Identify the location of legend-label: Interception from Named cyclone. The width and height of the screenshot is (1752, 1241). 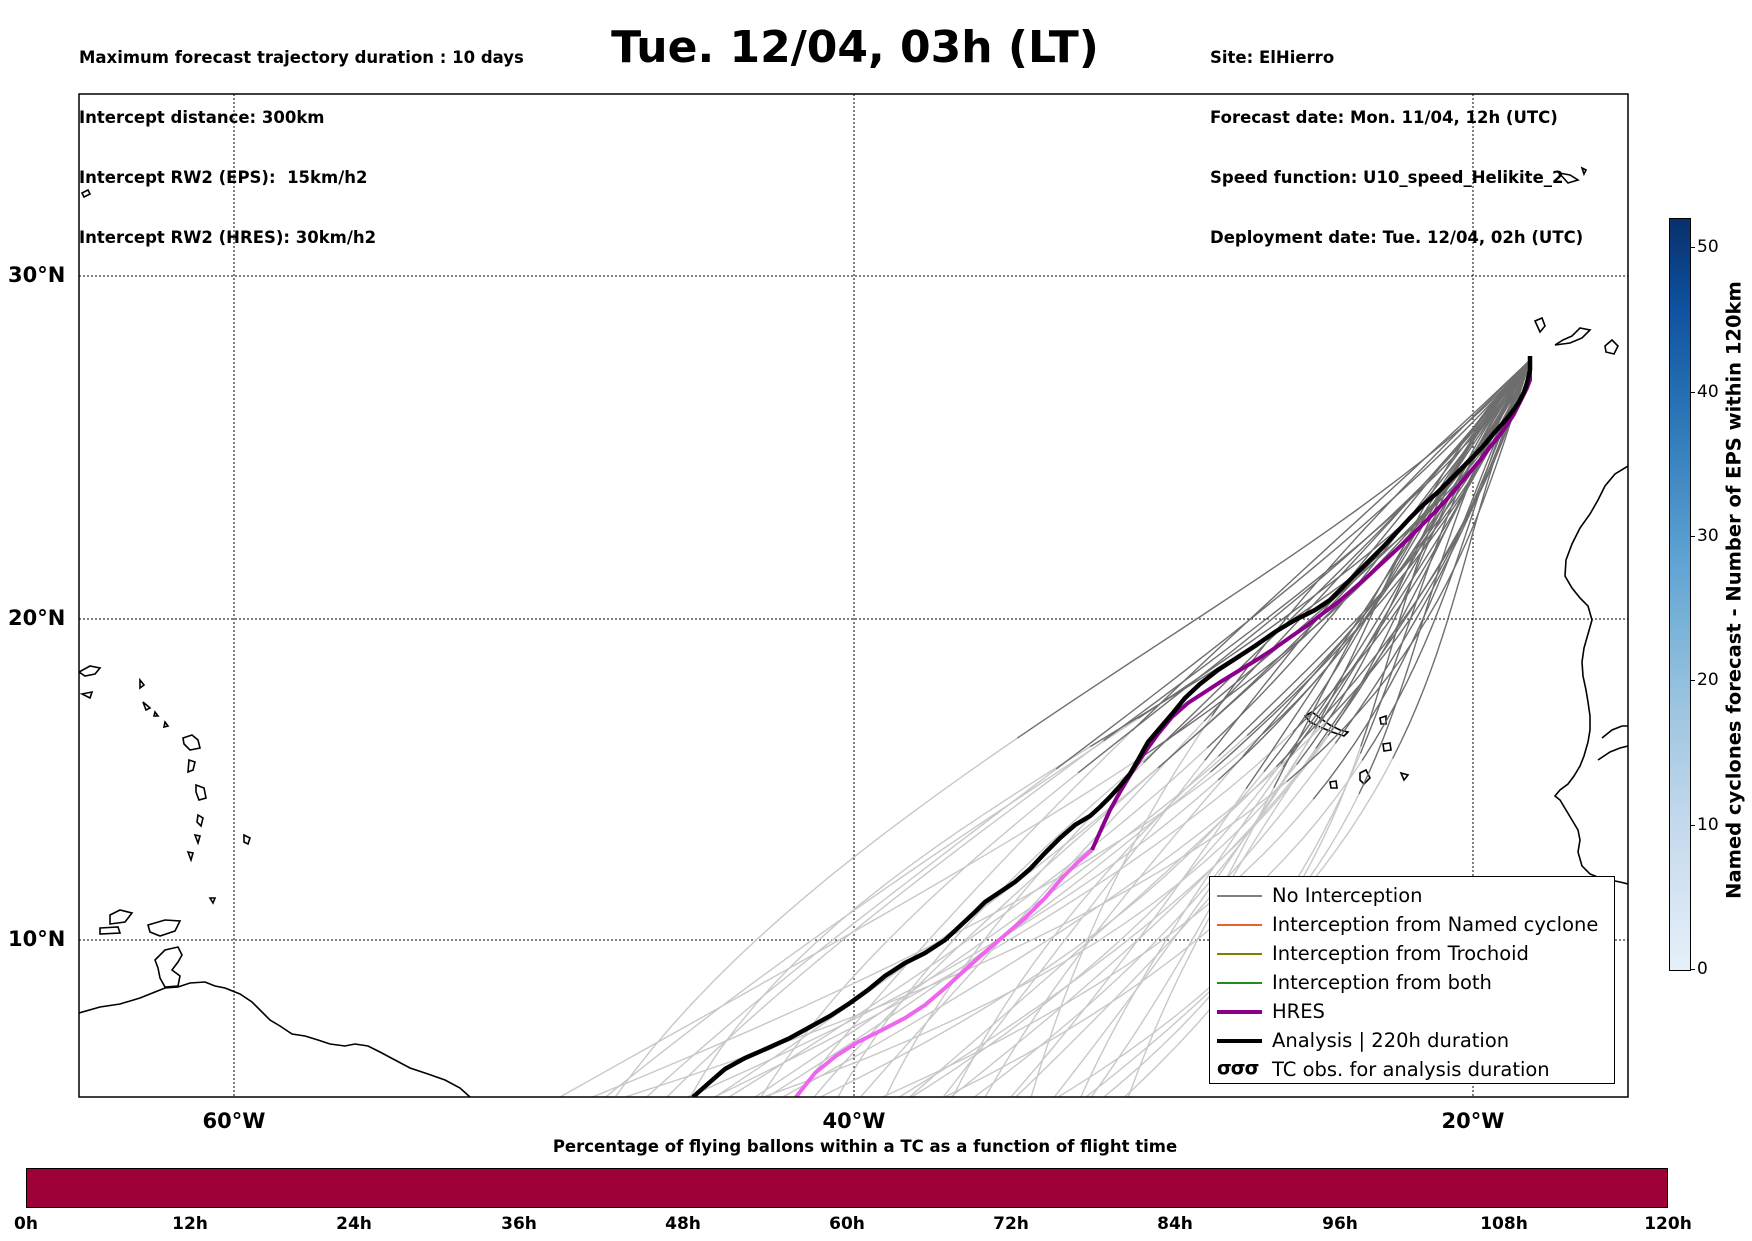
(1435, 924).